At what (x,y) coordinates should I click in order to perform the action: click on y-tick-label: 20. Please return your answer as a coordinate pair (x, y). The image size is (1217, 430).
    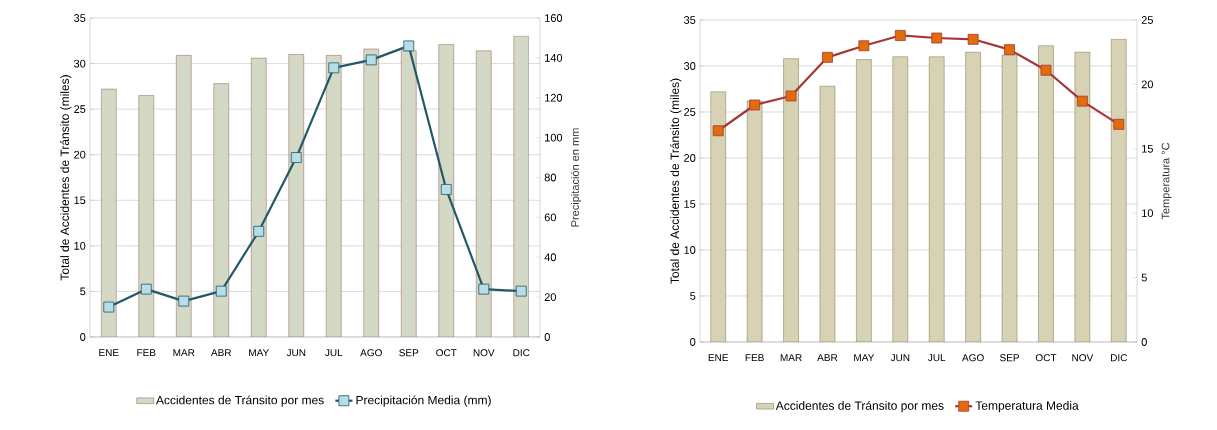
    Looking at the image, I should click on (690, 158).